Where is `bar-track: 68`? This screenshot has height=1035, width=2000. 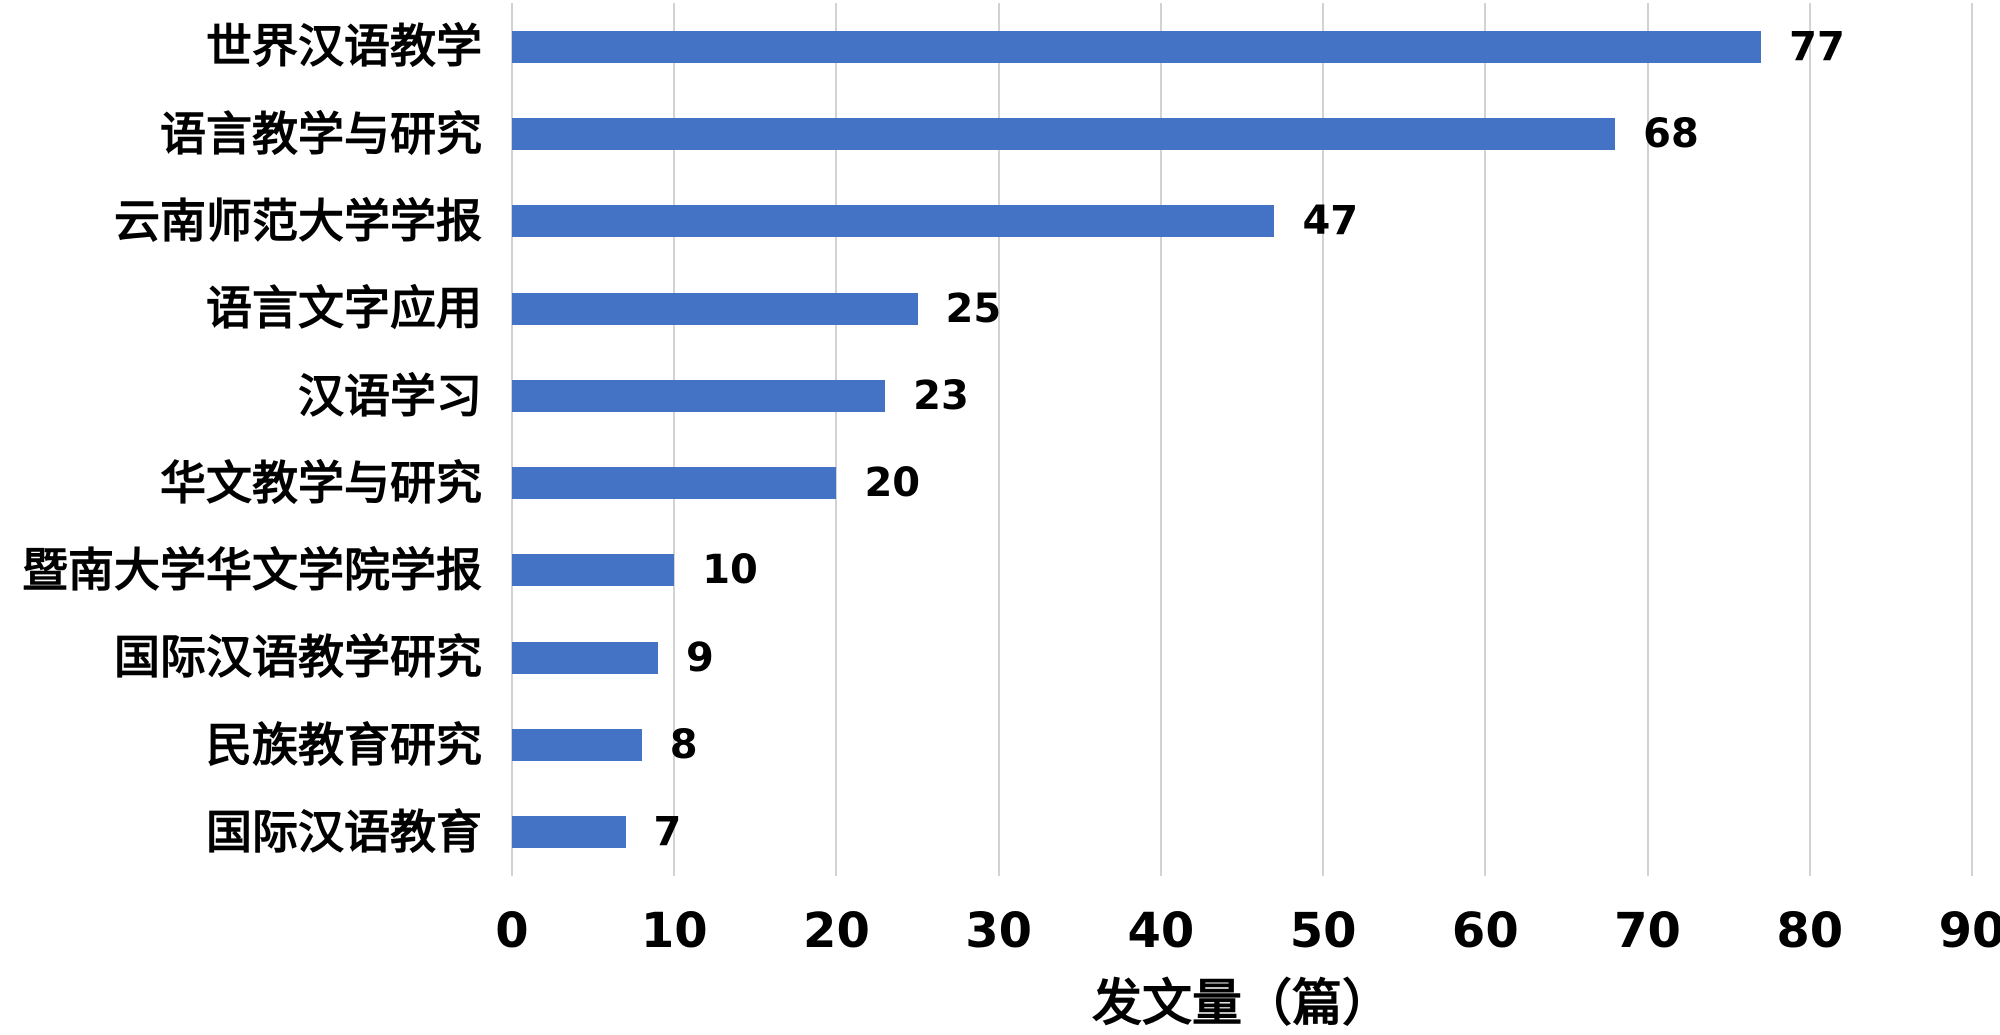
bar-track: 68 is located at coordinates (1242, 133).